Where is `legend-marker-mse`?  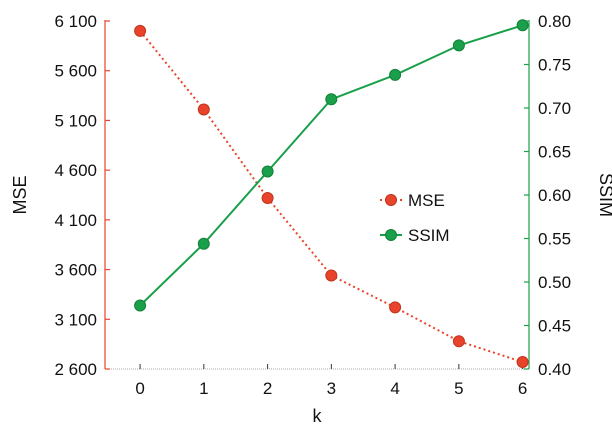 legend-marker-mse is located at coordinates (391, 200).